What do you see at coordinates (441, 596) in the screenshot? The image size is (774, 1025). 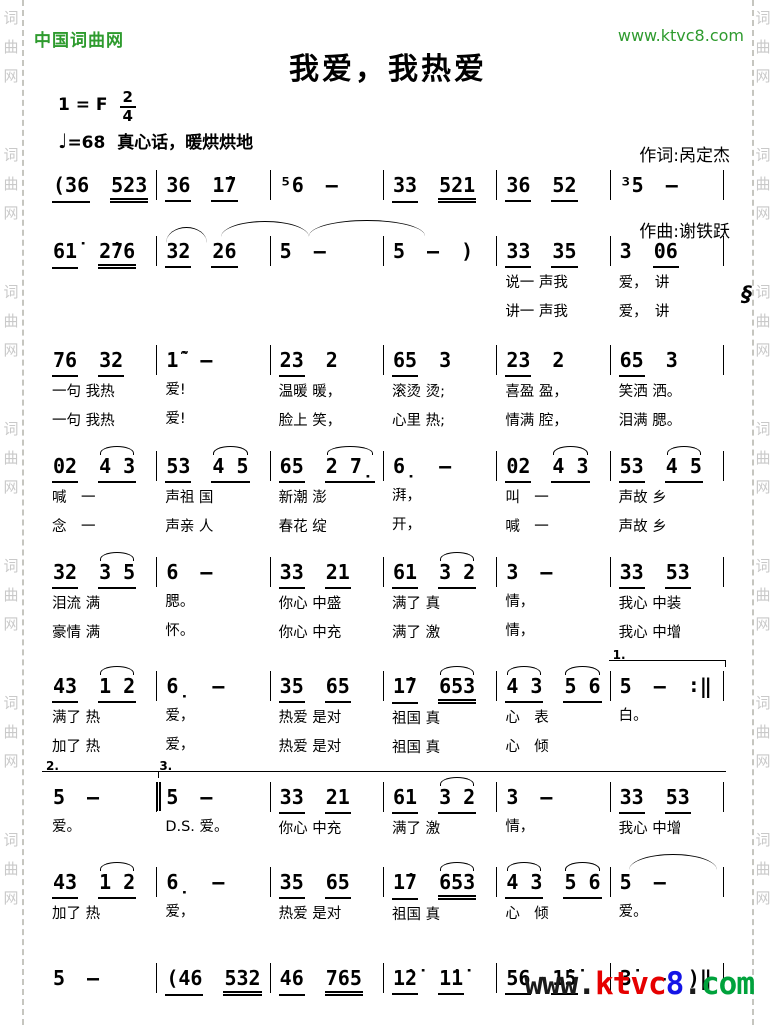 I see `measure: 61 3 2 满了 真满了 激` at bounding box center [441, 596].